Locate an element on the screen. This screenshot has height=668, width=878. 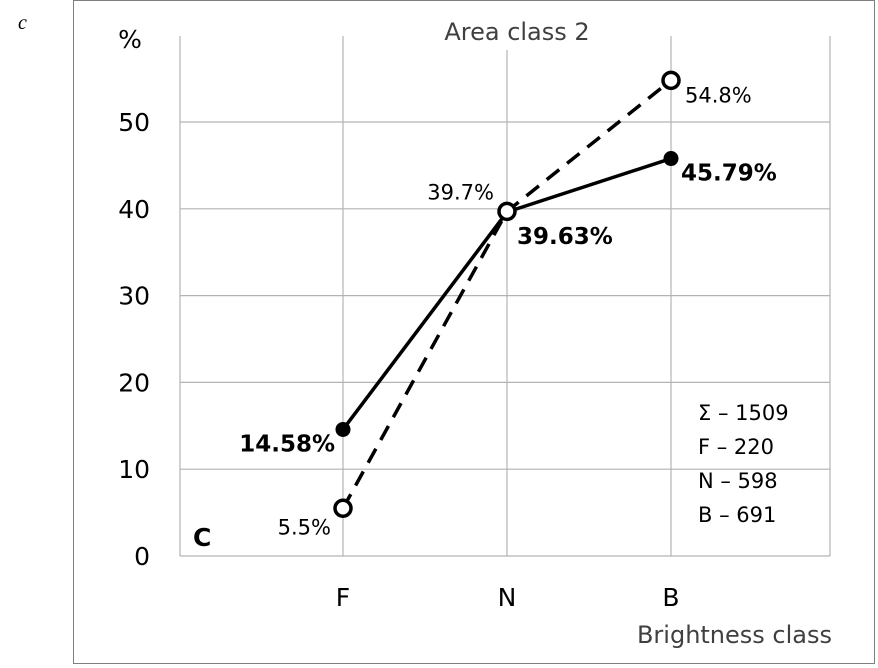
x-tick-label: F is located at coordinates (343, 597).